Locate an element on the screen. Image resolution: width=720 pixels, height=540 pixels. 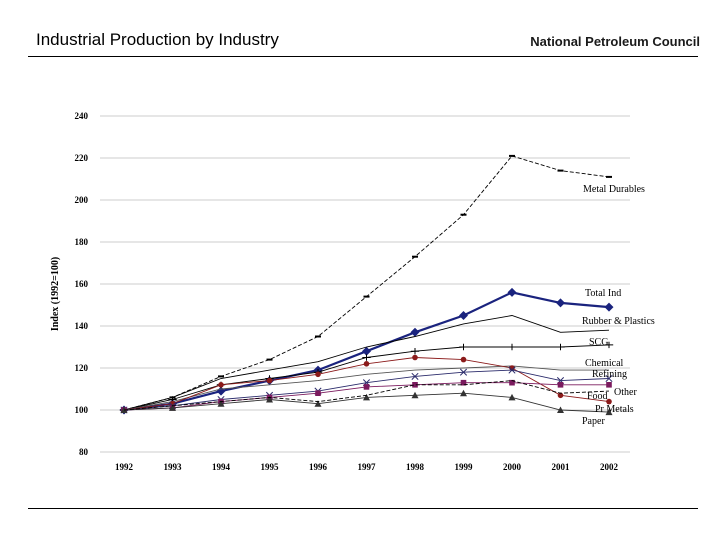
x-tick-label: 1997 is located at coordinates (367, 467).